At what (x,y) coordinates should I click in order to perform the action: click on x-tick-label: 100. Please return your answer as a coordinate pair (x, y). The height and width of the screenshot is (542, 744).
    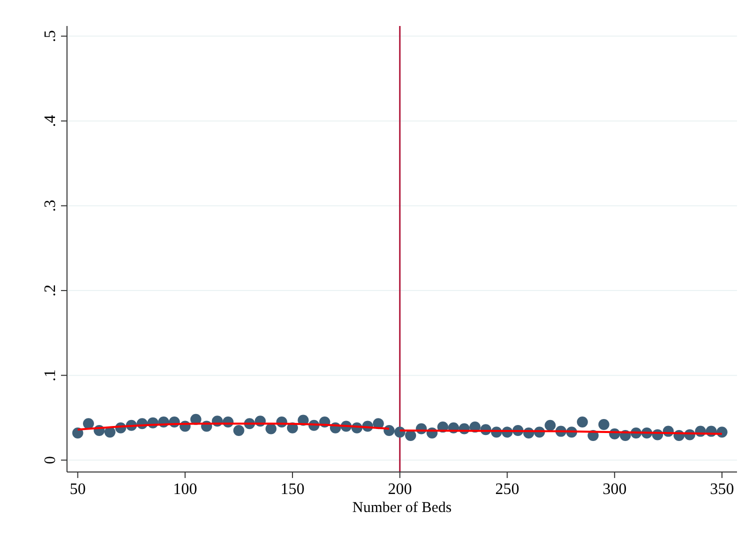
    Looking at the image, I should click on (185, 489).